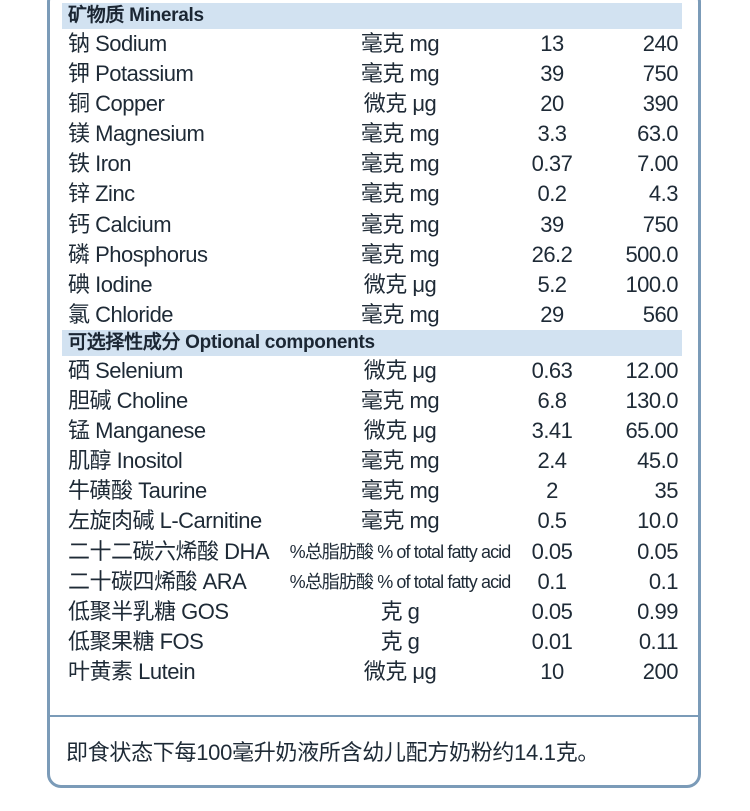 Image resolution: width=750 pixels, height=811 pixels. Describe the element at coordinates (552, 284) in the screenshot. I see `value-per-100kj: 5.2` at that location.